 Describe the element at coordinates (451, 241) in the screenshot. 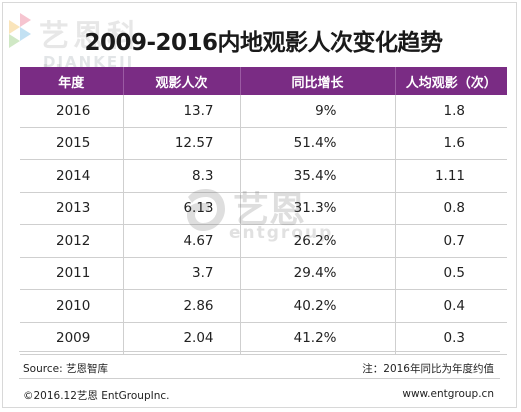

I see `cell-per-capita: 0.7` at that location.